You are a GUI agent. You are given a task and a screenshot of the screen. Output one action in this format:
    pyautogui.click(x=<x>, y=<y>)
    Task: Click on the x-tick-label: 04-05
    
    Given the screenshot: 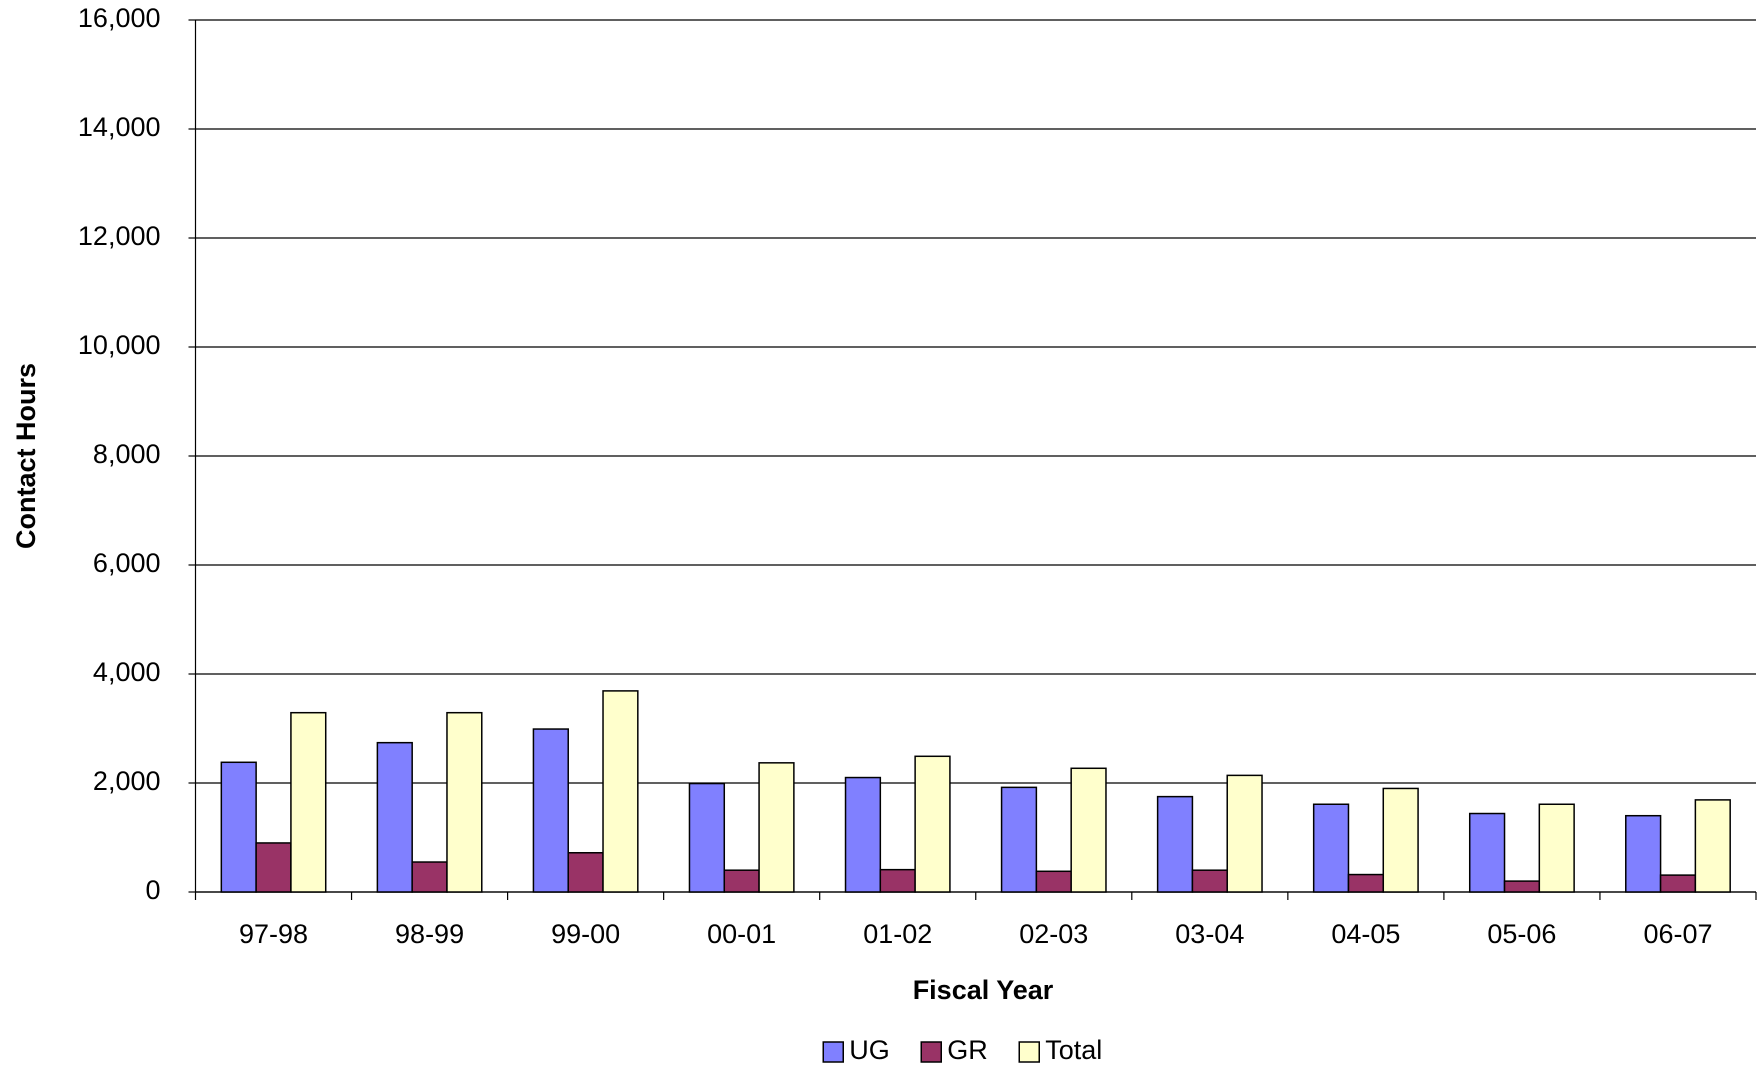 What is the action you would take?
    pyautogui.click(x=1365, y=934)
    